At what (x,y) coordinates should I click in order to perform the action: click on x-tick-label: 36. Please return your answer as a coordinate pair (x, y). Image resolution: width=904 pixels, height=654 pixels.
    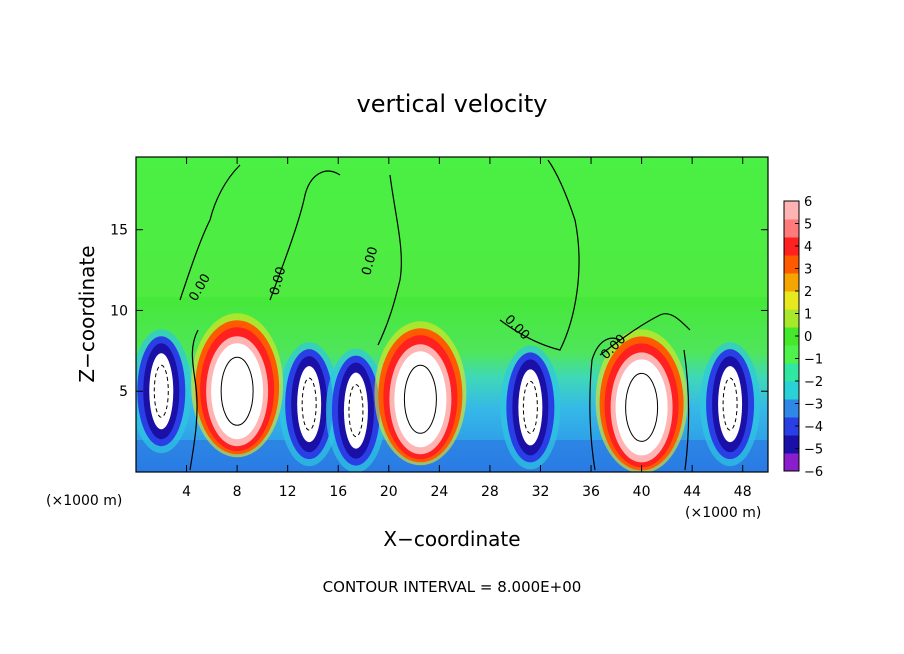
    Looking at the image, I should click on (591, 492).